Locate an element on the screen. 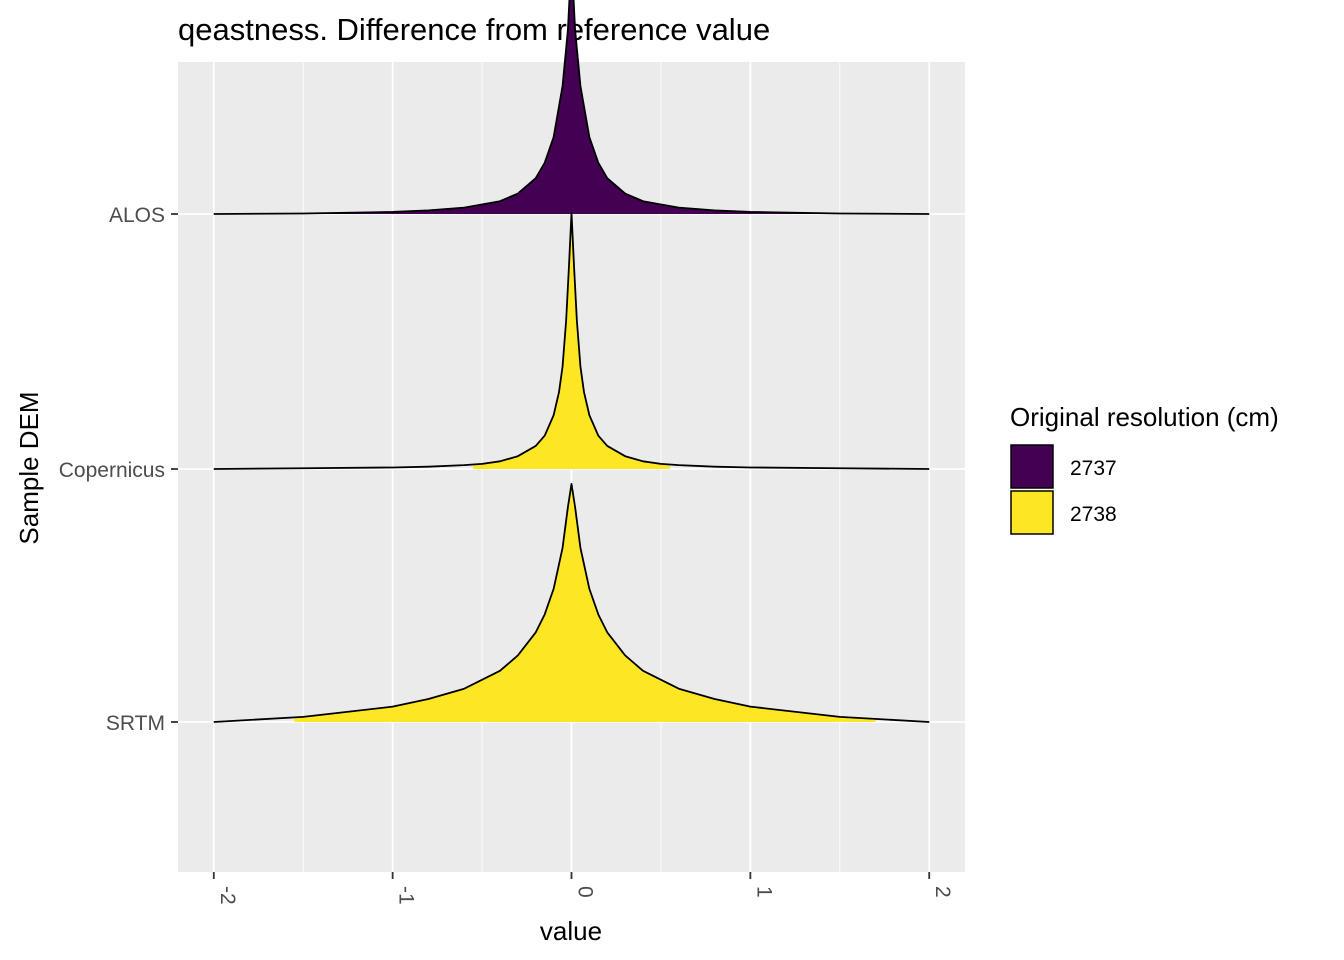 Image resolution: width=1344 pixels, height=960 pixels. x-tick-label: 1 is located at coordinates (763, 892).